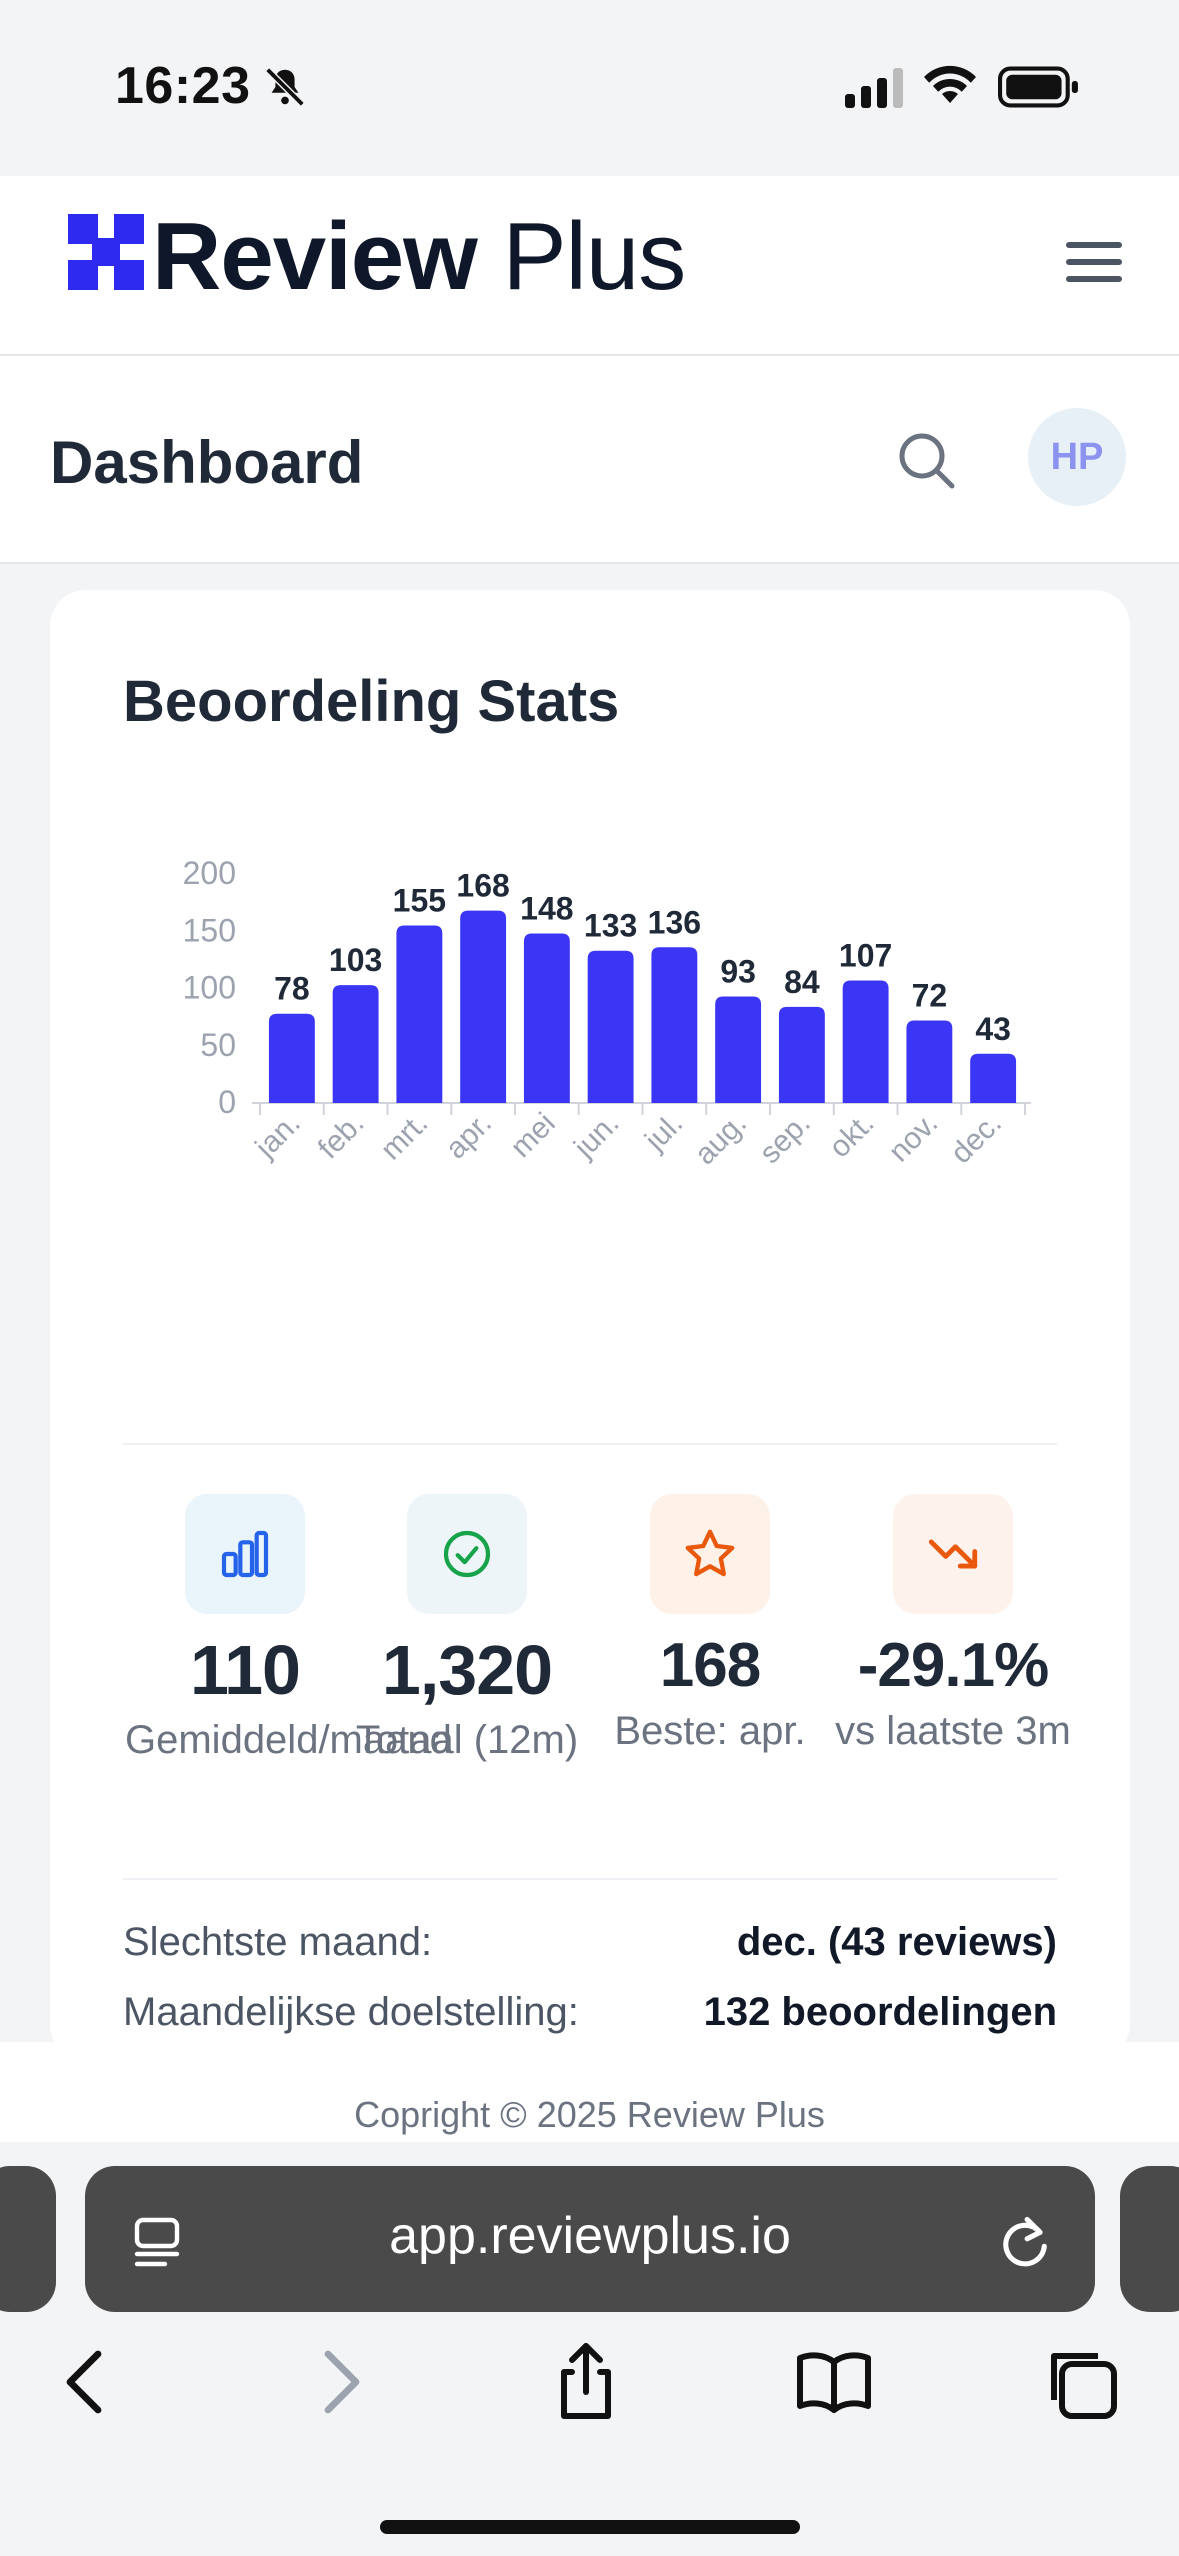 Image resolution: width=1179 pixels, height=2556 pixels. I want to click on bar-aug, so click(738, 1049).